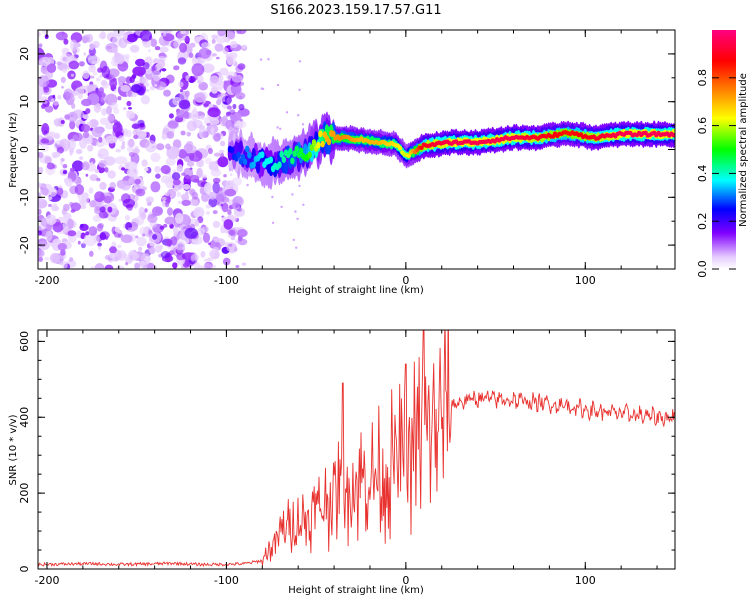 This screenshot has width=750, height=600. I want to click on y-tick-label: 200, so click(24, 493).